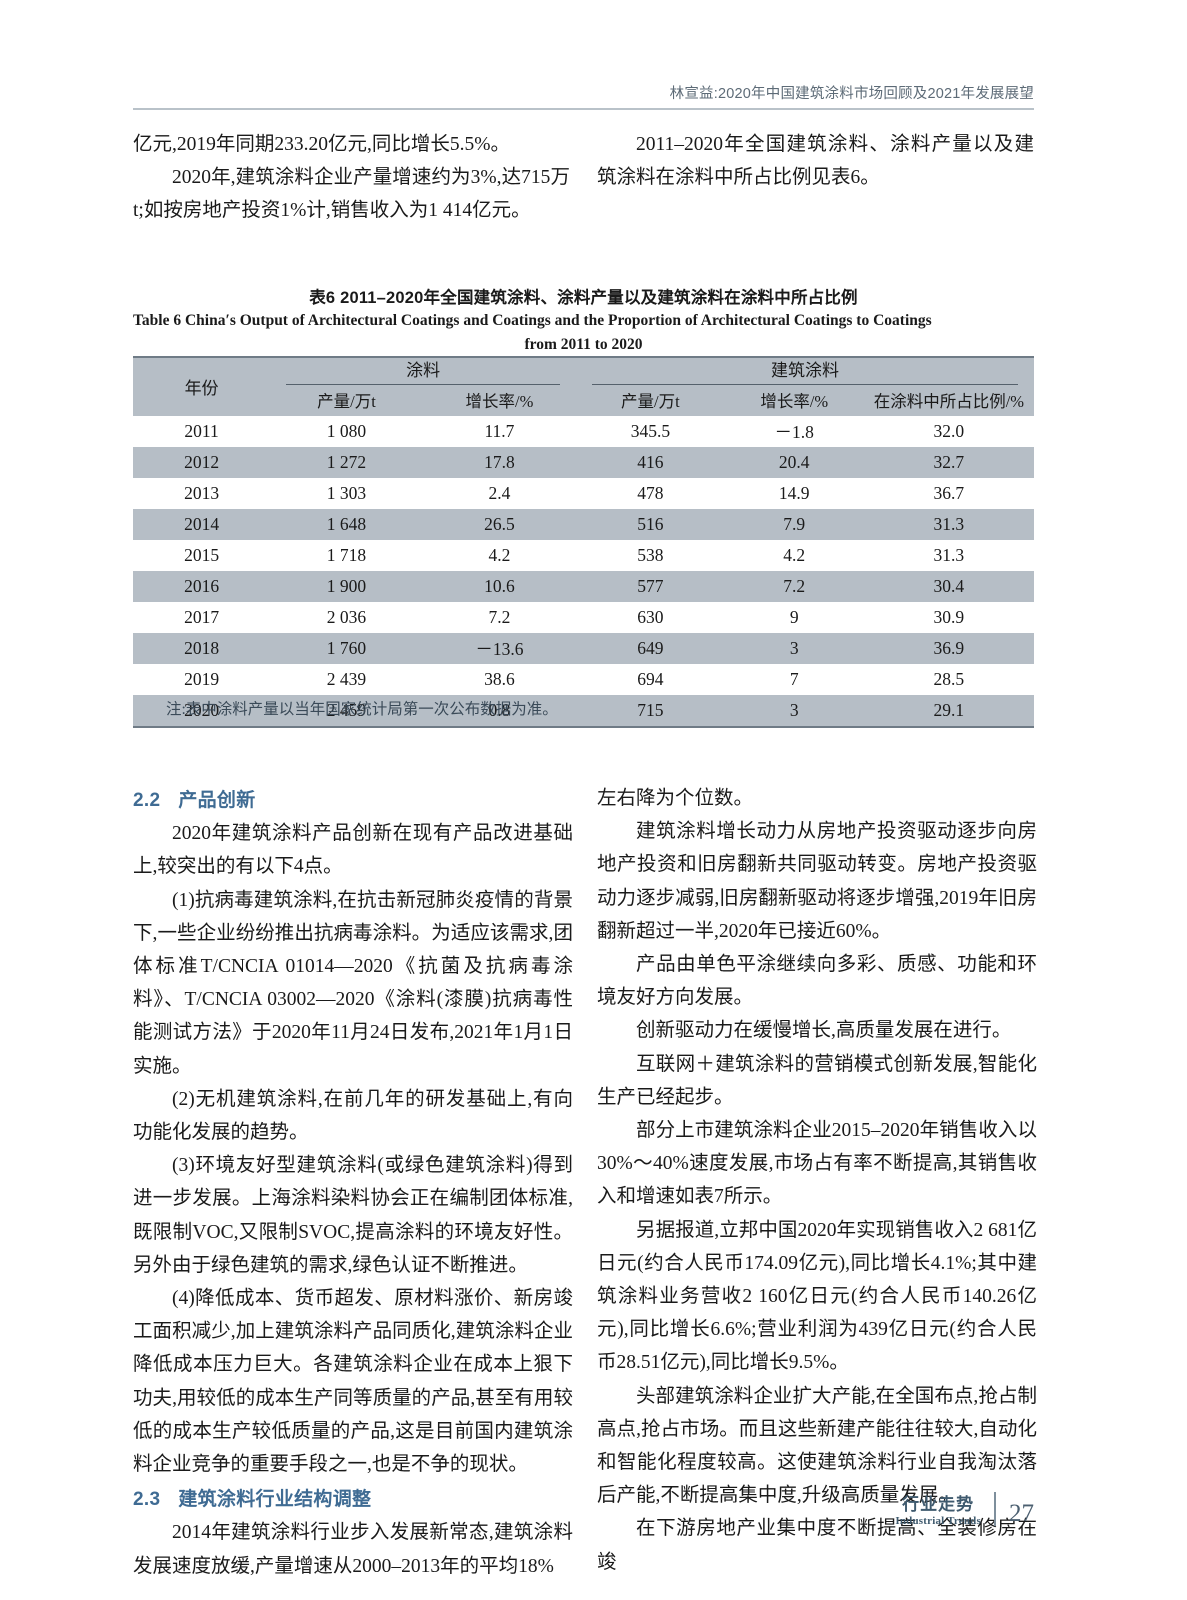 The width and height of the screenshot is (1187, 1600). I want to click on header-arch-growth: 增长率/%, so click(794, 401).